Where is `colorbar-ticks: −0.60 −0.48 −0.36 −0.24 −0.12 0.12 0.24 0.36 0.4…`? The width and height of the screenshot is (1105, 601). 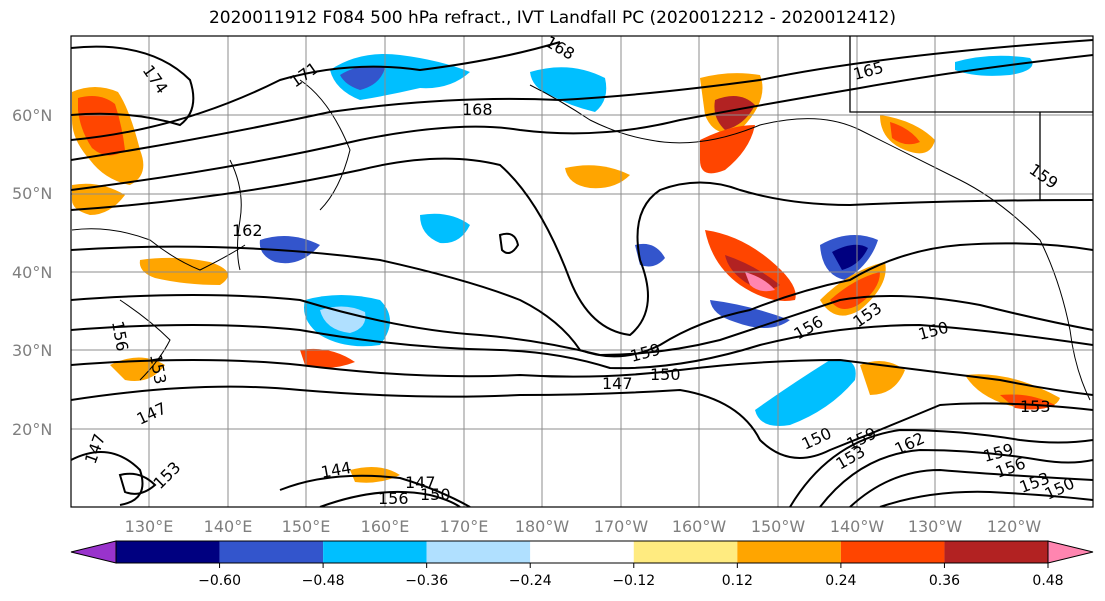 colorbar-ticks: −0.60 −0.48 −0.36 −0.24 −0.12 0.12 0.24 0.36 0.4… is located at coordinates (631, 576).